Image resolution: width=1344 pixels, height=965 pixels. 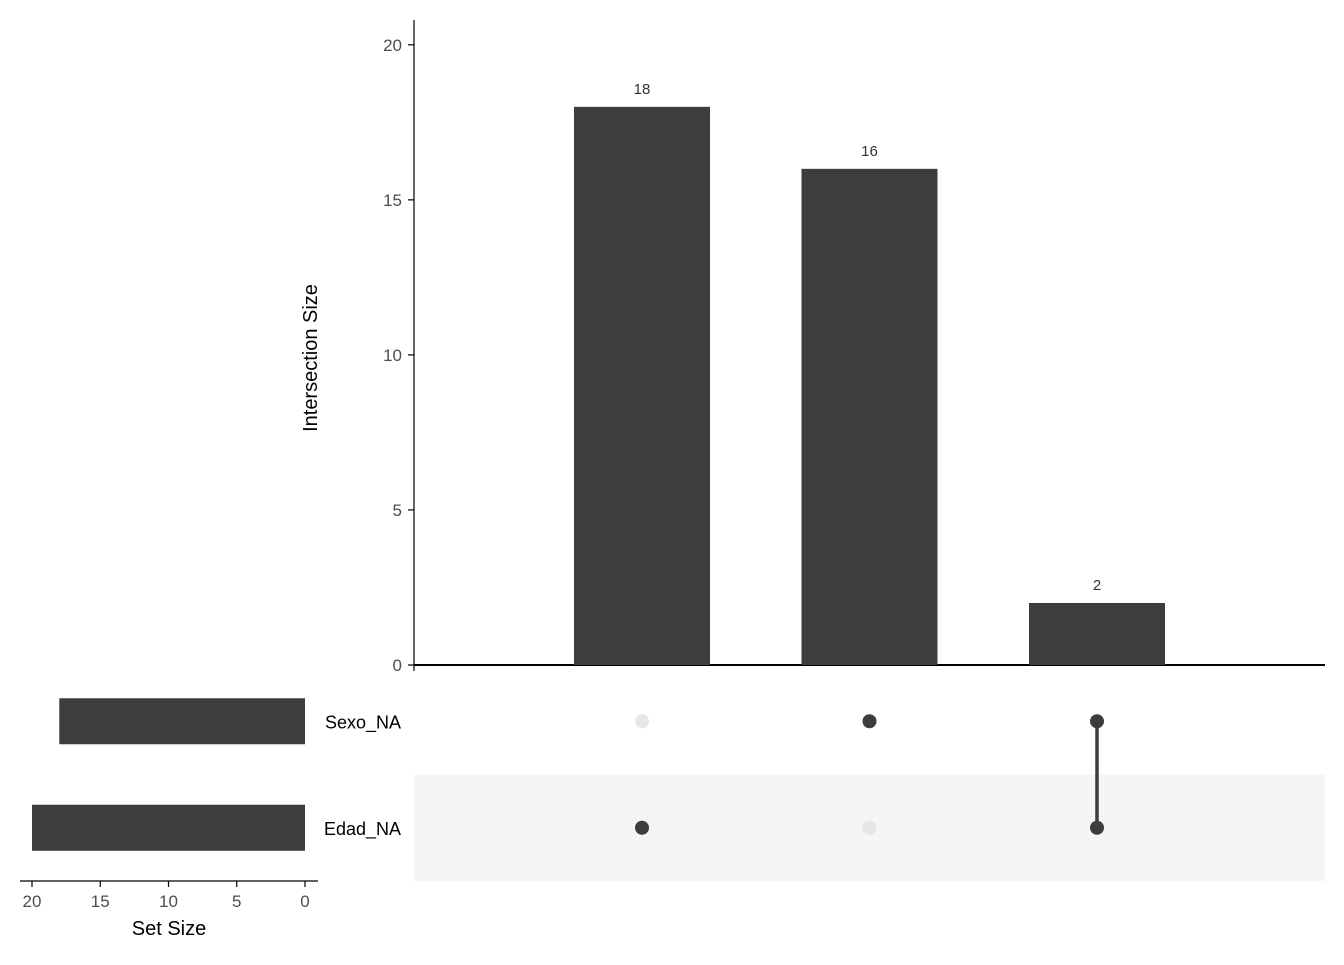 I want to click on set-size-tick-label: 15, so click(x=100, y=901).